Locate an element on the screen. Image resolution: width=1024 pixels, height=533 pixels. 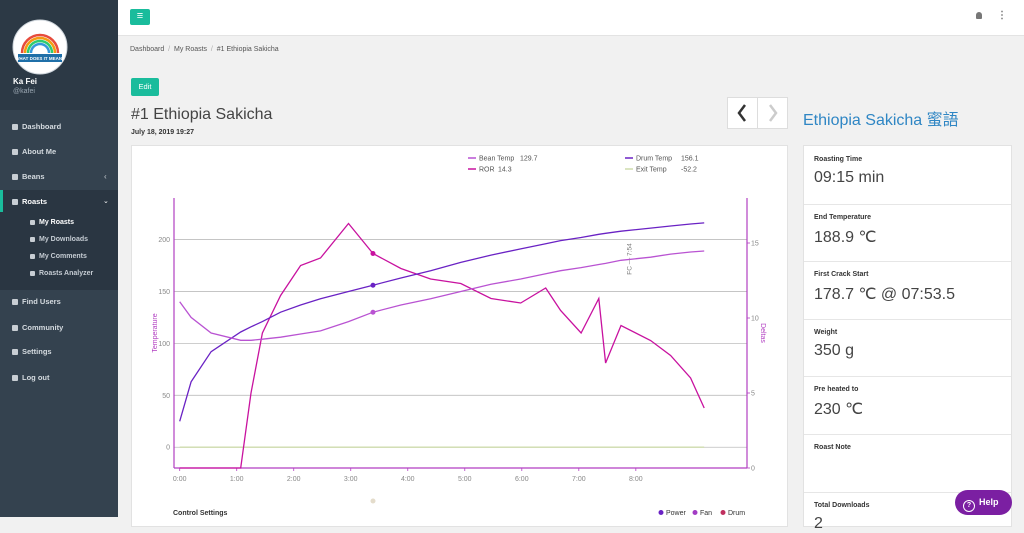
user-name: Ka Fei is located at coordinates (25, 81).